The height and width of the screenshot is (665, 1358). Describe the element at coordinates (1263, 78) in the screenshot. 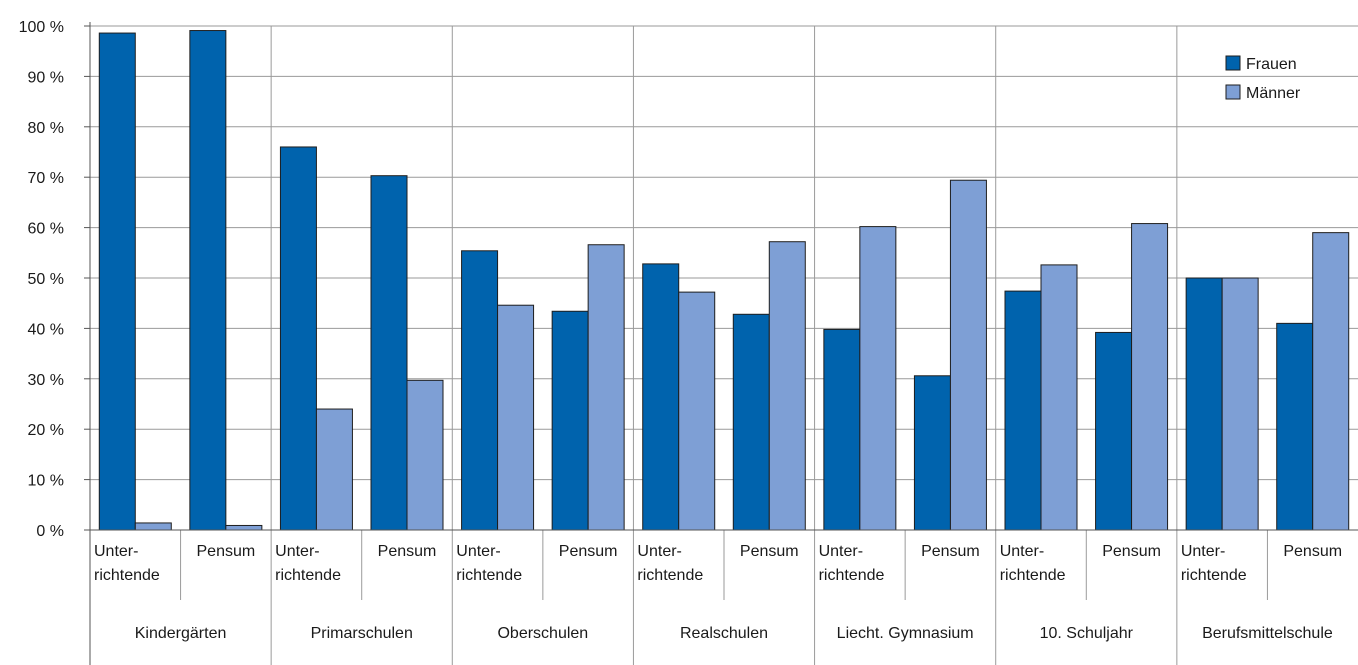

I see `legend: Frauen Männer` at that location.